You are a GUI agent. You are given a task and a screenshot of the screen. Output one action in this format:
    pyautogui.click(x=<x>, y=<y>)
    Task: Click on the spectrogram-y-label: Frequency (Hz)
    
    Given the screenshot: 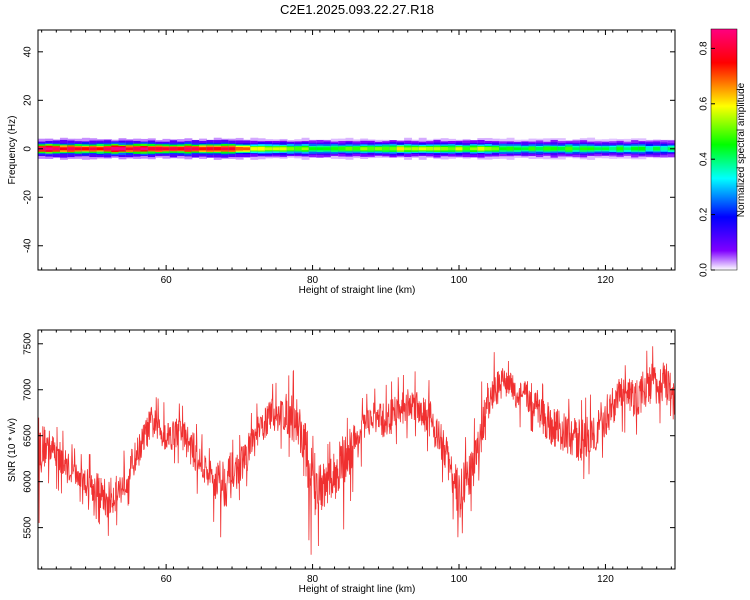 What is the action you would take?
    pyautogui.click(x=12, y=150)
    